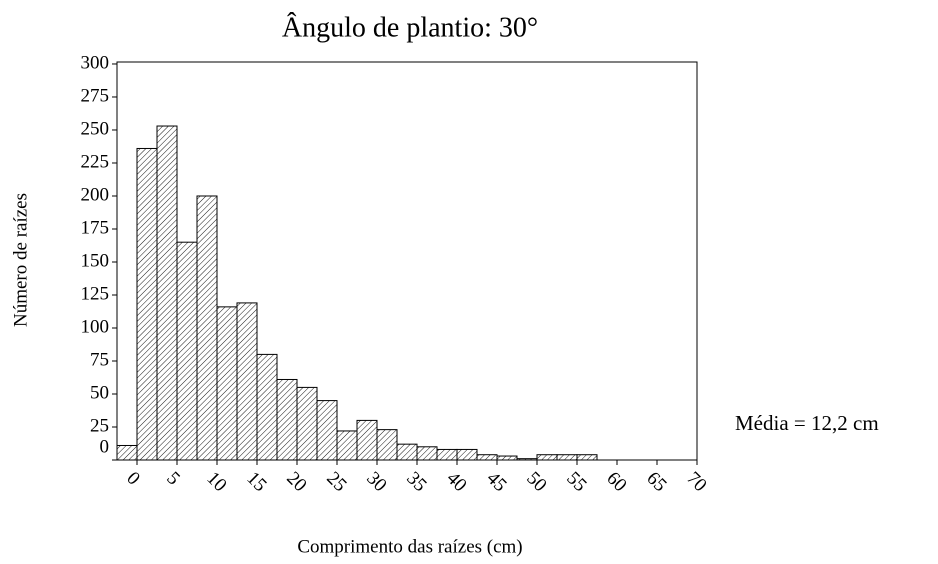  What do you see at coordinates (99, 392) in the screenshot?
I see `y-tick-label: 50` at bounding box center [99, 392].